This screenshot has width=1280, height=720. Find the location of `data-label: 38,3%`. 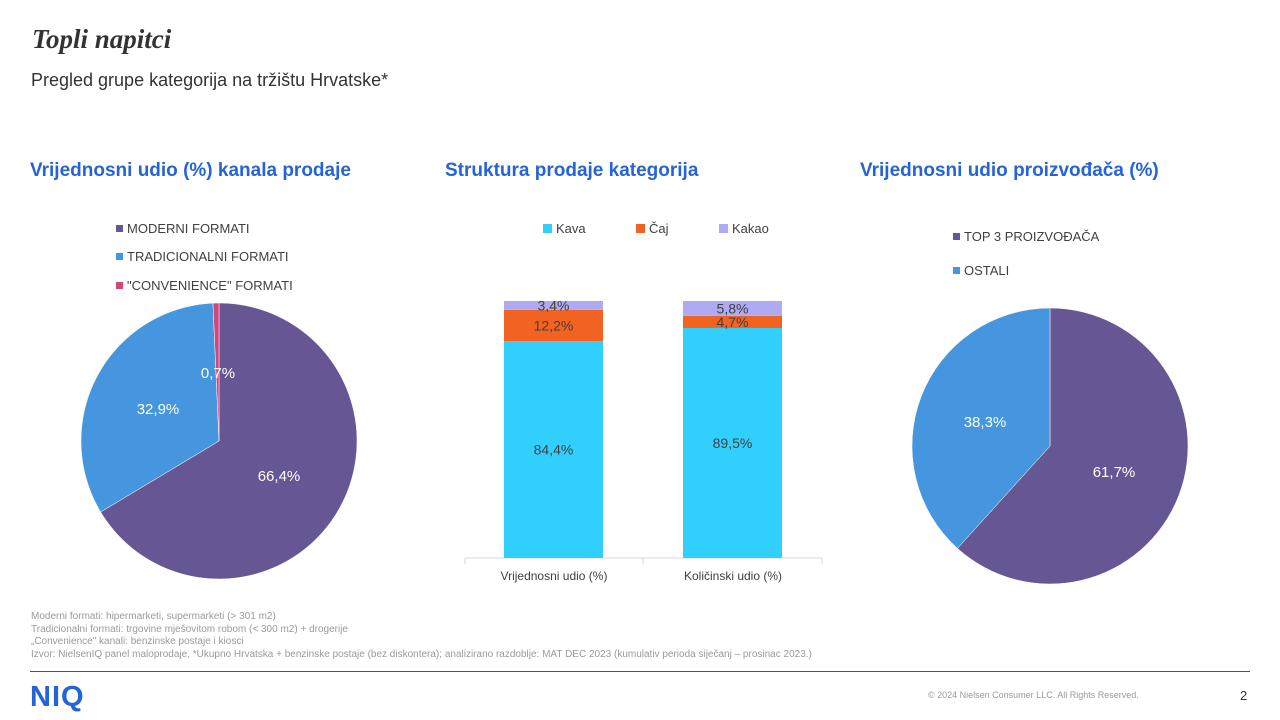

data-label: 38,3% is located at coordinates (985, 422).